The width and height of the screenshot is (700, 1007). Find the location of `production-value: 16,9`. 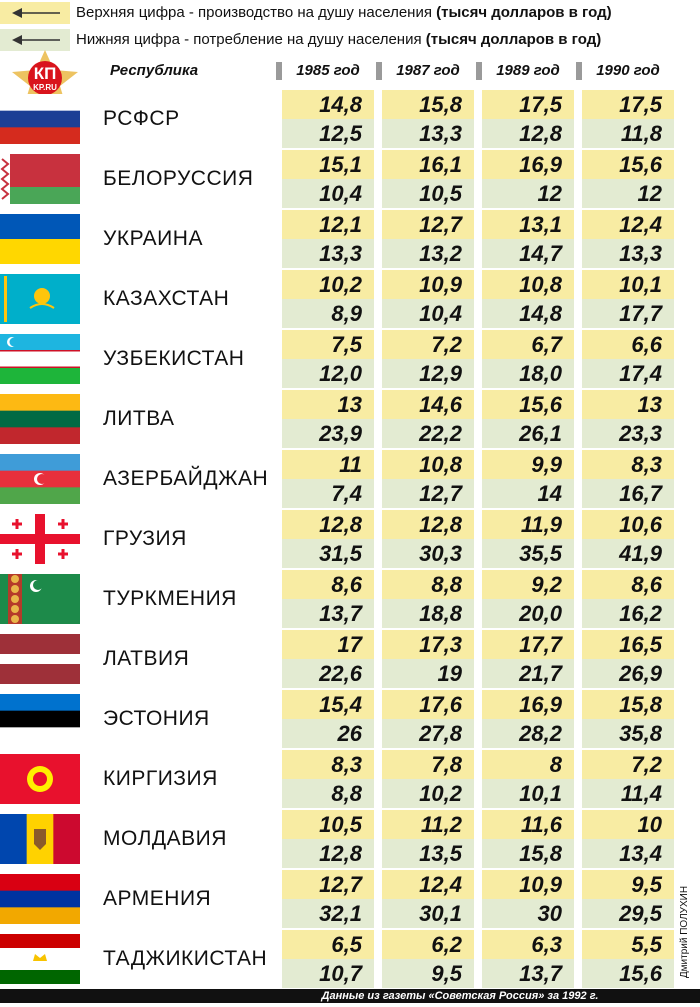

production-value: 16,9 is located at coordinates (528, 704).